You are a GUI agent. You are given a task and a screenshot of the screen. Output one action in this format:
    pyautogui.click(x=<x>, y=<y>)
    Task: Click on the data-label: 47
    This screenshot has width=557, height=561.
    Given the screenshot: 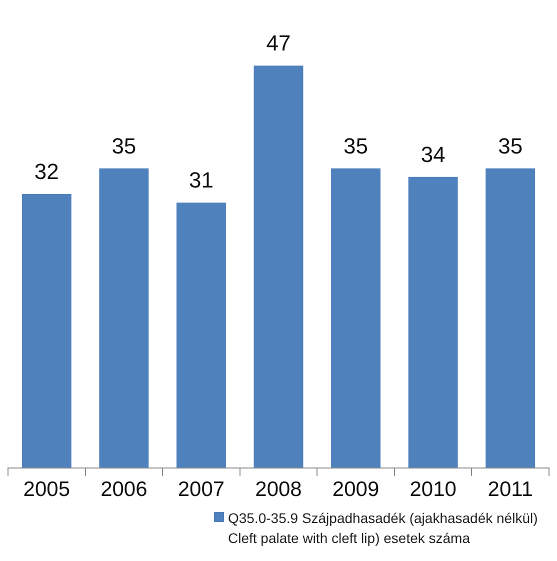 What is the action you would take?
    pyautogui.click(x=278, y=43)
    